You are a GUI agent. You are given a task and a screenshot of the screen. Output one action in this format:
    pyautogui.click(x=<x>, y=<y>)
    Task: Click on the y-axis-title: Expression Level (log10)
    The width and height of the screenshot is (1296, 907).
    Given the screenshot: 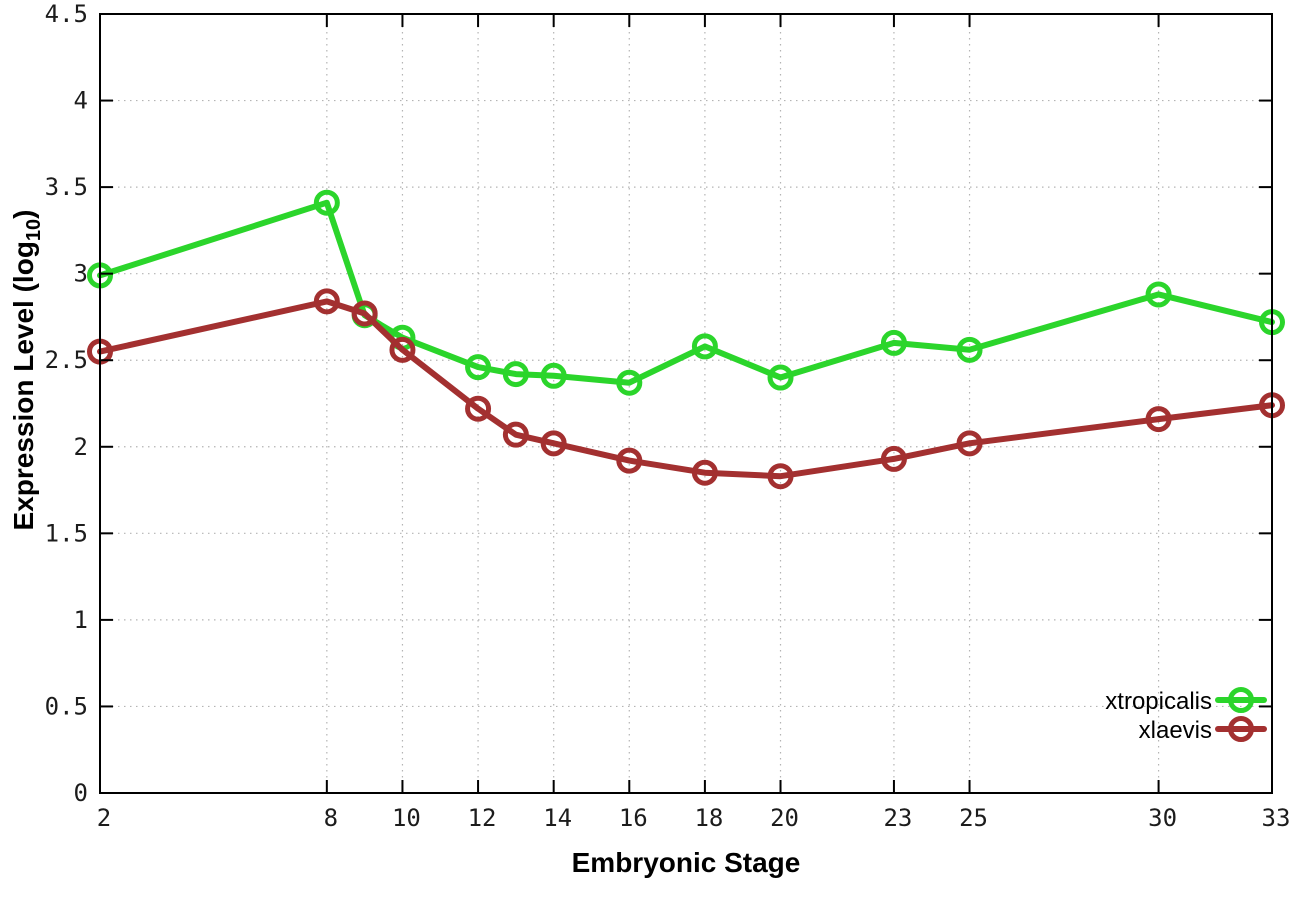 What is the action you would take?
    pyautogui.click(x=26, y=370)
    